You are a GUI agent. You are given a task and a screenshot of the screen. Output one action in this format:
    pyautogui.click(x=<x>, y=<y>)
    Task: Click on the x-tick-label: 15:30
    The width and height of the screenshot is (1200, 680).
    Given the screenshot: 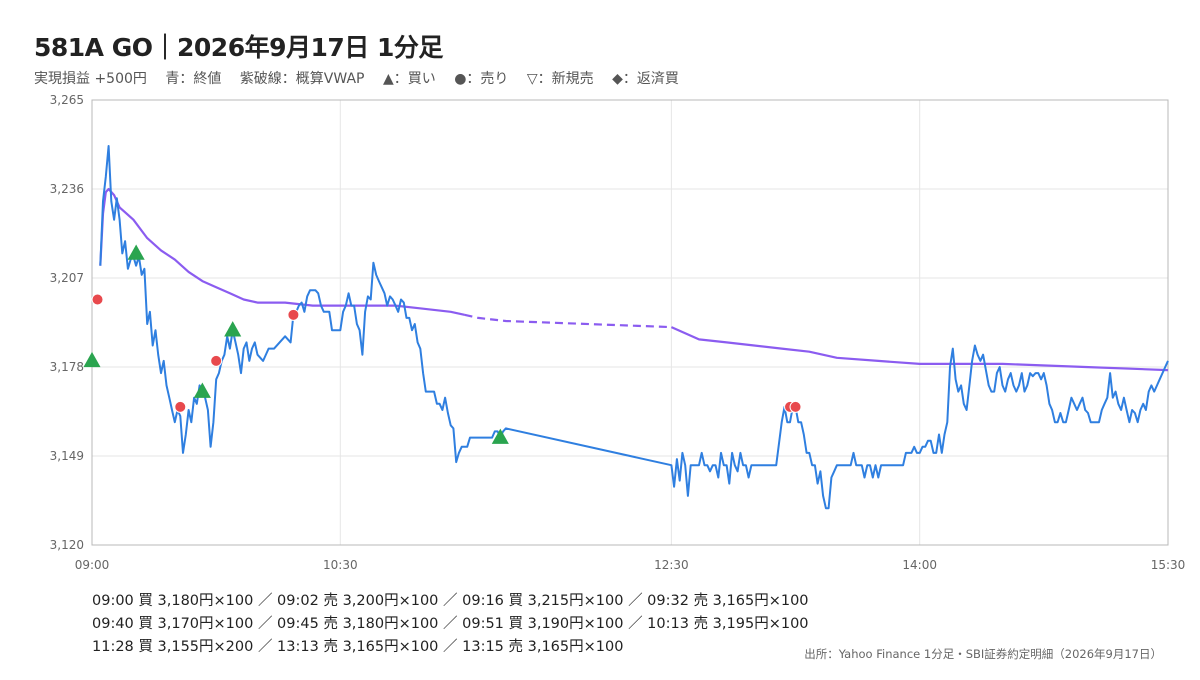 What is the action you would take?
    pyautogui.click(x=1168, y=565)
    